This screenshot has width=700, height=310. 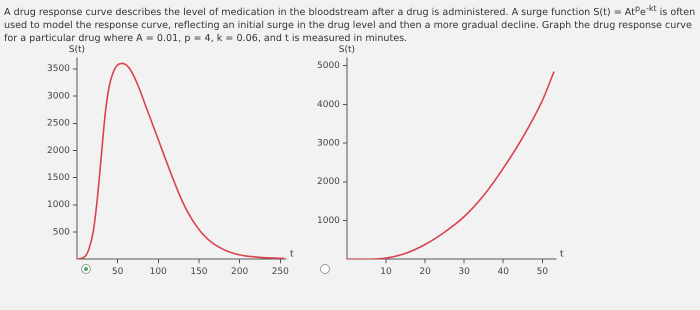 I want to click on y-tick-label: 2500, so click(x=58, y=123).